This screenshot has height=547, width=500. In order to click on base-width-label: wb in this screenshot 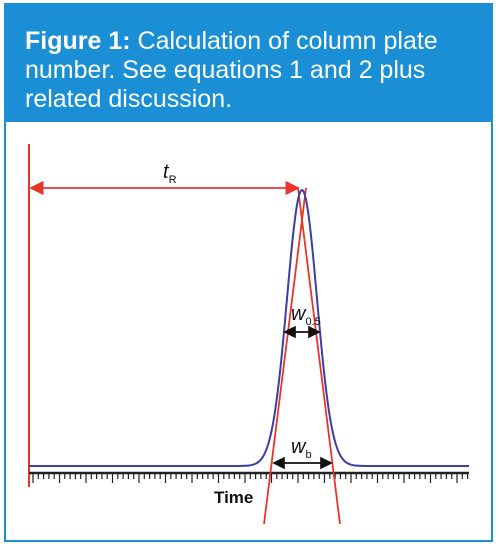, I will do `click(301, 448)`.